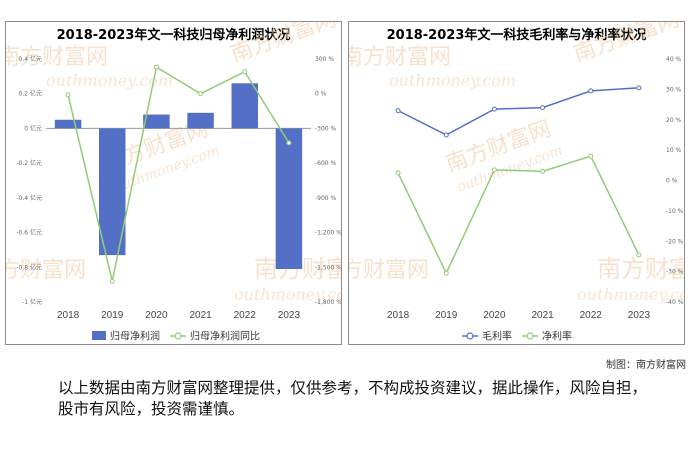 Image resolution: width=700 pixels, height=467 pixels. What do you see at coordinates (99, 335) in the screenshot?
I see `legend-swatch-net-profit` at bounding box center [99, 335].